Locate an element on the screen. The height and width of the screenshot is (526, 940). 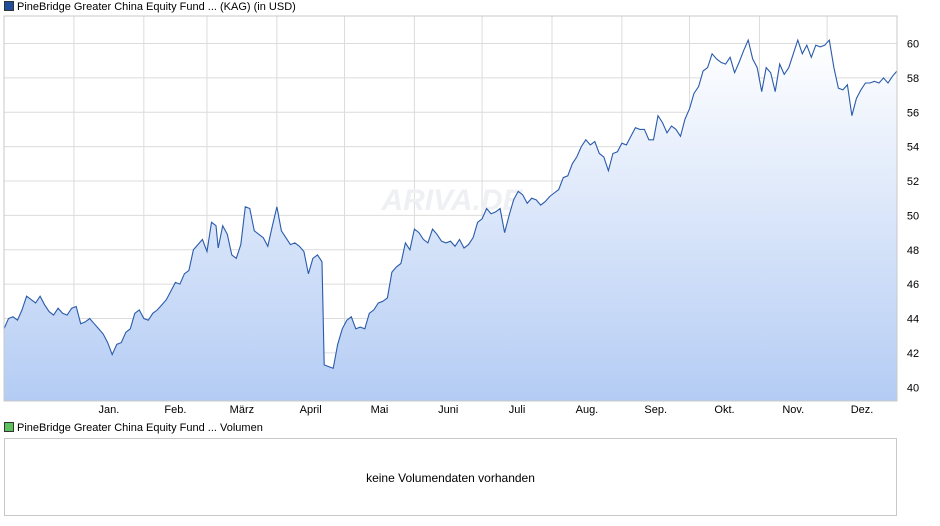
x-tick-label: Mai is located at coordinates (380, 410).